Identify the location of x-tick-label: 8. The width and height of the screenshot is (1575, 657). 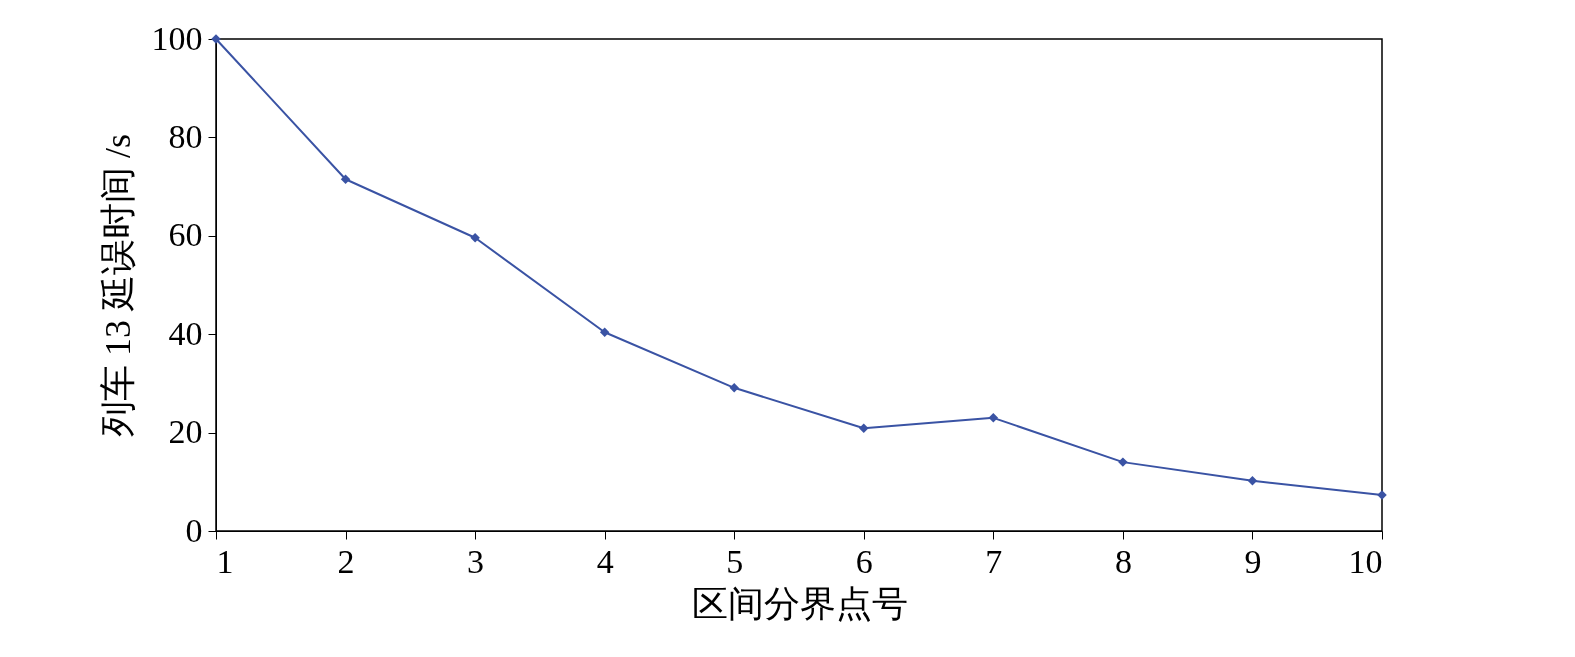
(1123, 561).